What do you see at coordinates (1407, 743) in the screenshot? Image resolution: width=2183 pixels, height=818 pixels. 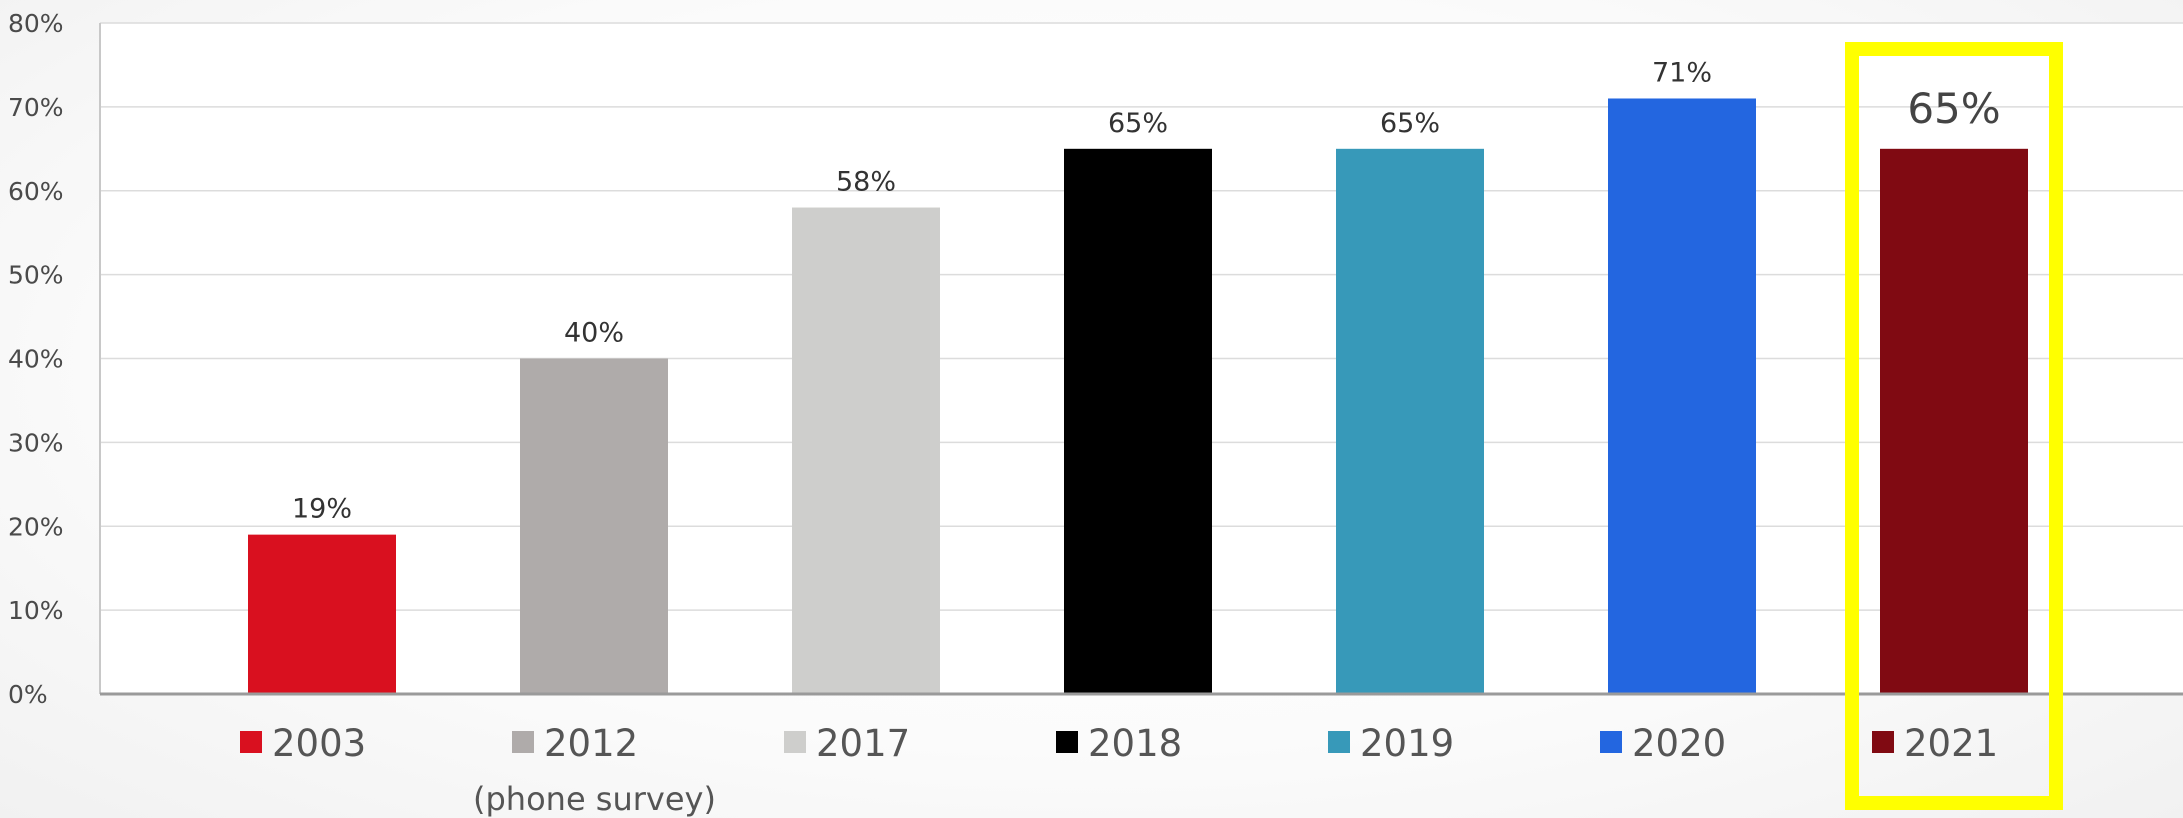 I see `legend-label: 2019` at bounding box center [1407, 743].